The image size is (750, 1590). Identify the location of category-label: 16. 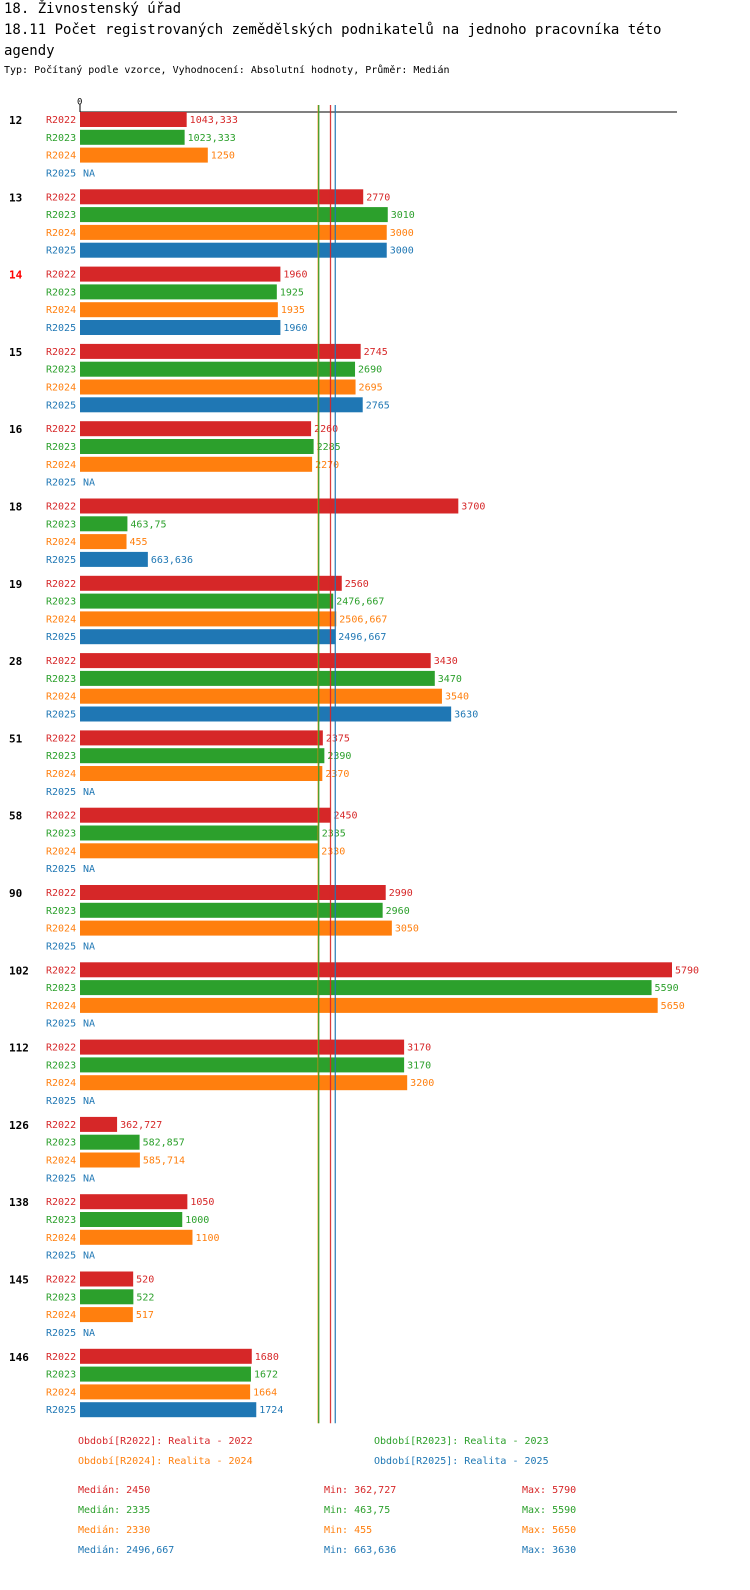
(16, 429).